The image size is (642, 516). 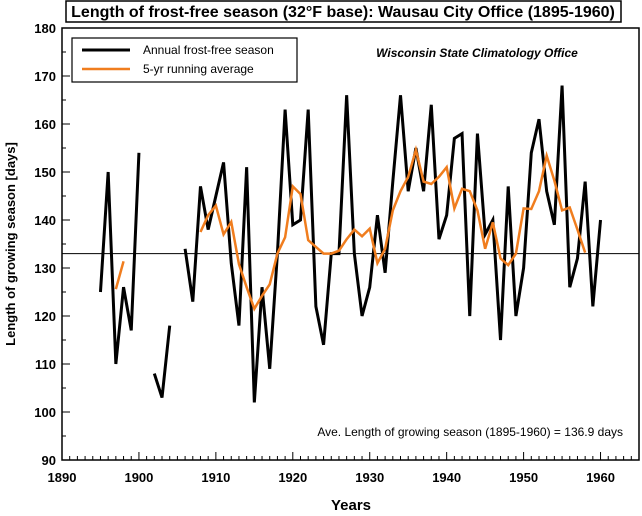 What do you see at coordinates (45, 124) in the screenshot?
I see `y-tick-label: 160` at bounding box center [45, 124].